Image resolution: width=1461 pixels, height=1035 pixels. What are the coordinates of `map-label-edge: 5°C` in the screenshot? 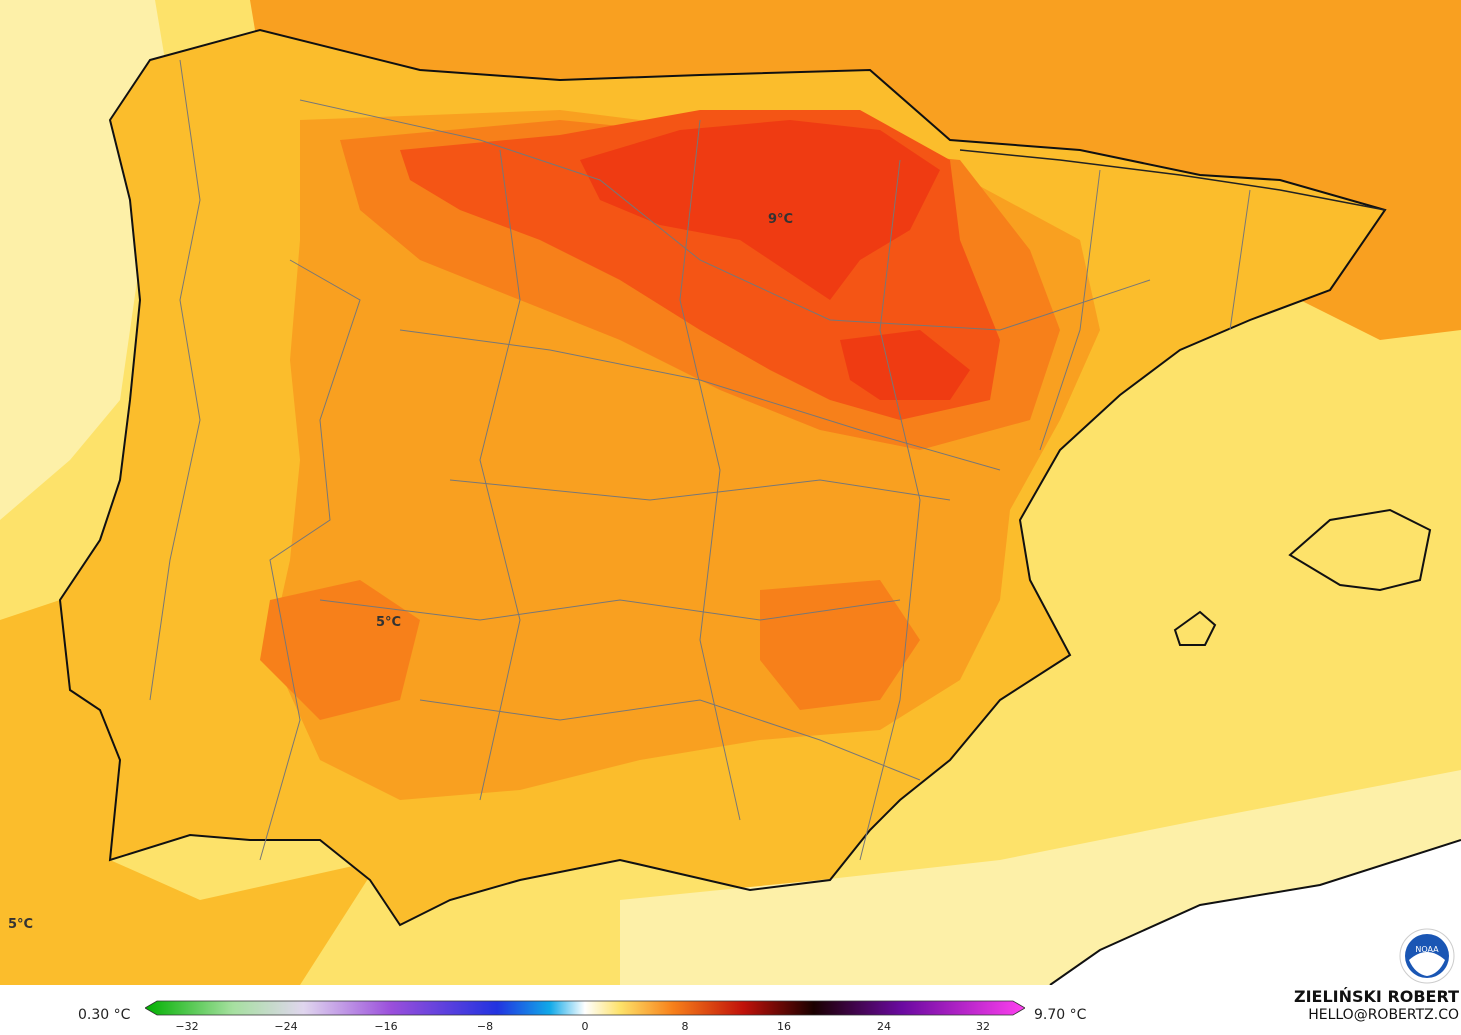 It's located at (21, 924).